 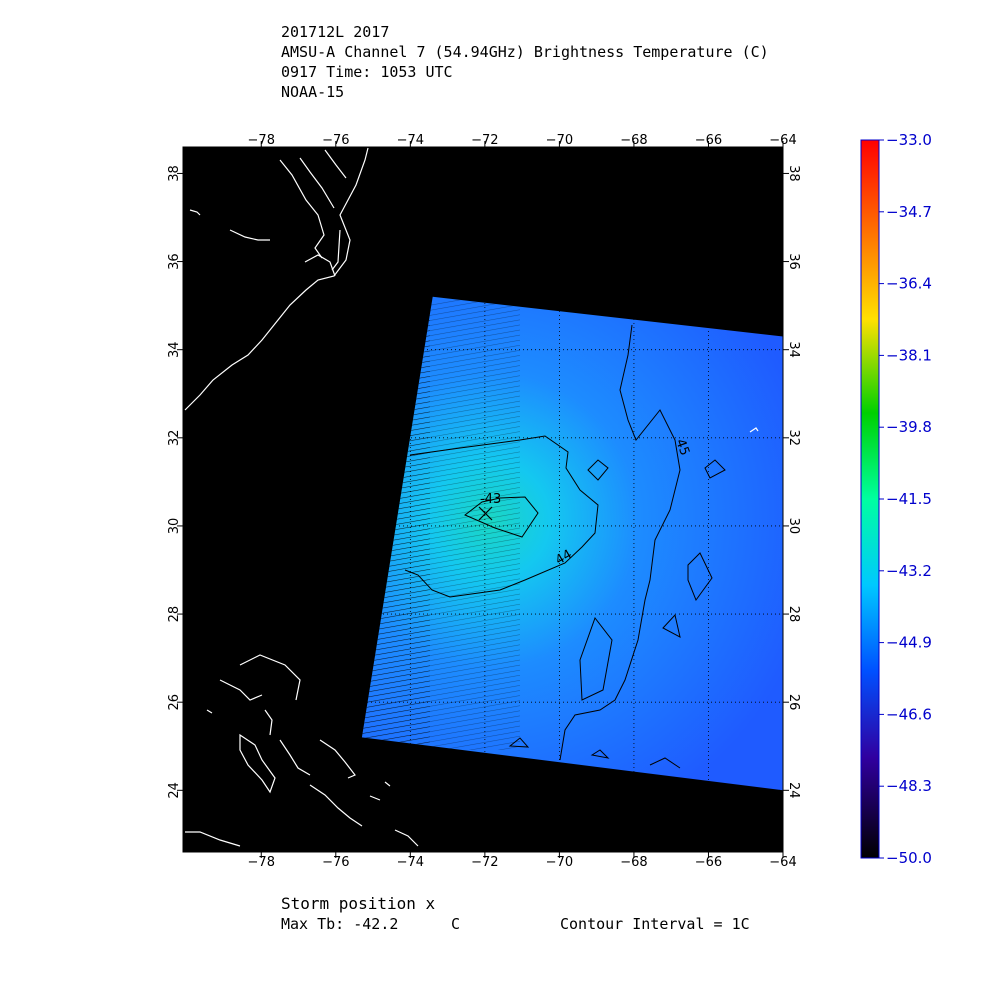 What do you see at coordinates (909, 858) in the screenshot?
I see `colorbar-tick-label: −50.0` at bounding box center [909, 858].